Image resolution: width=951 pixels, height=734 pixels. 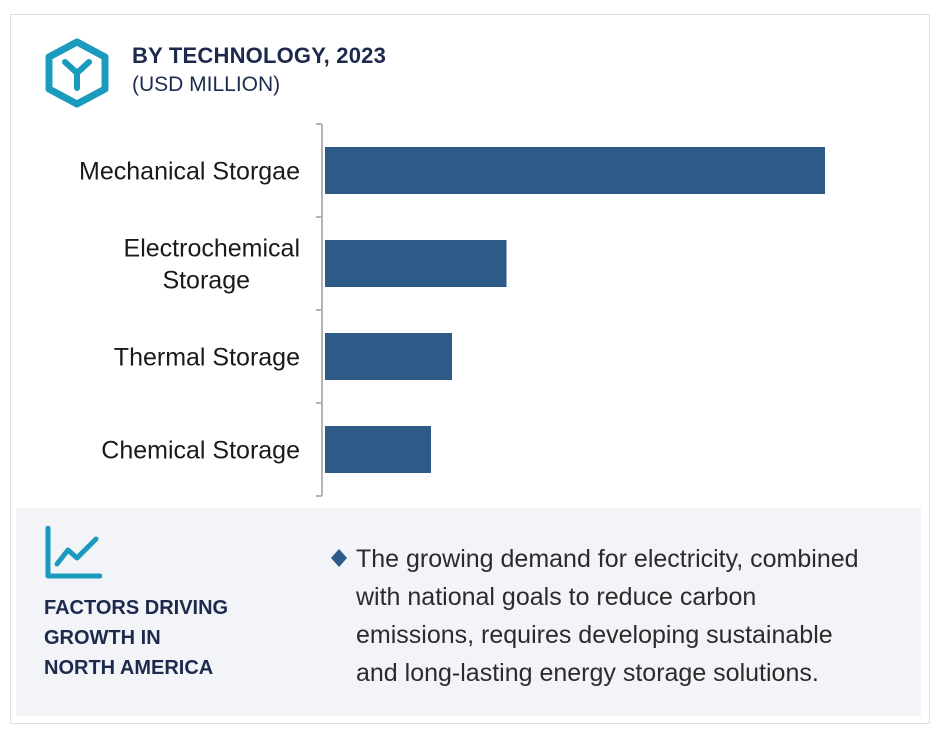 I want to click on category-label: Mechanical Storgae, so click(x=189, y=172).